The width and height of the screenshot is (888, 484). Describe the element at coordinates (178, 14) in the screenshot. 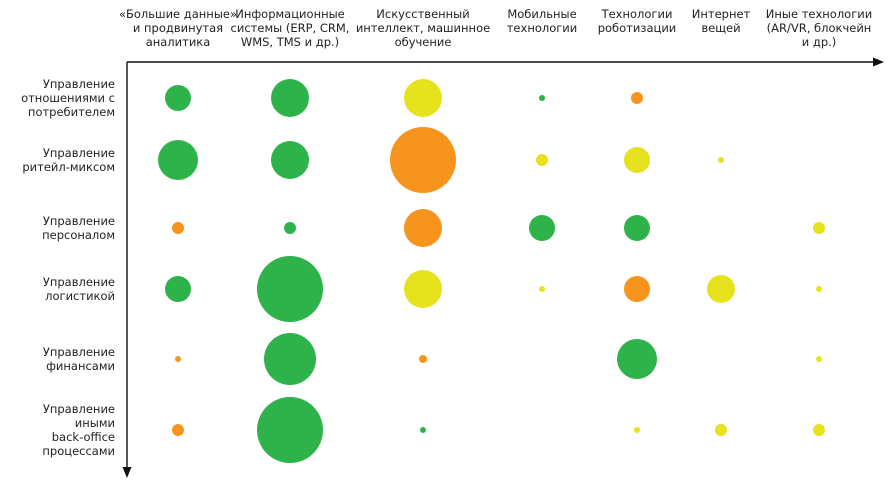

I see `column-label-line: «Большие данные»` at that location.